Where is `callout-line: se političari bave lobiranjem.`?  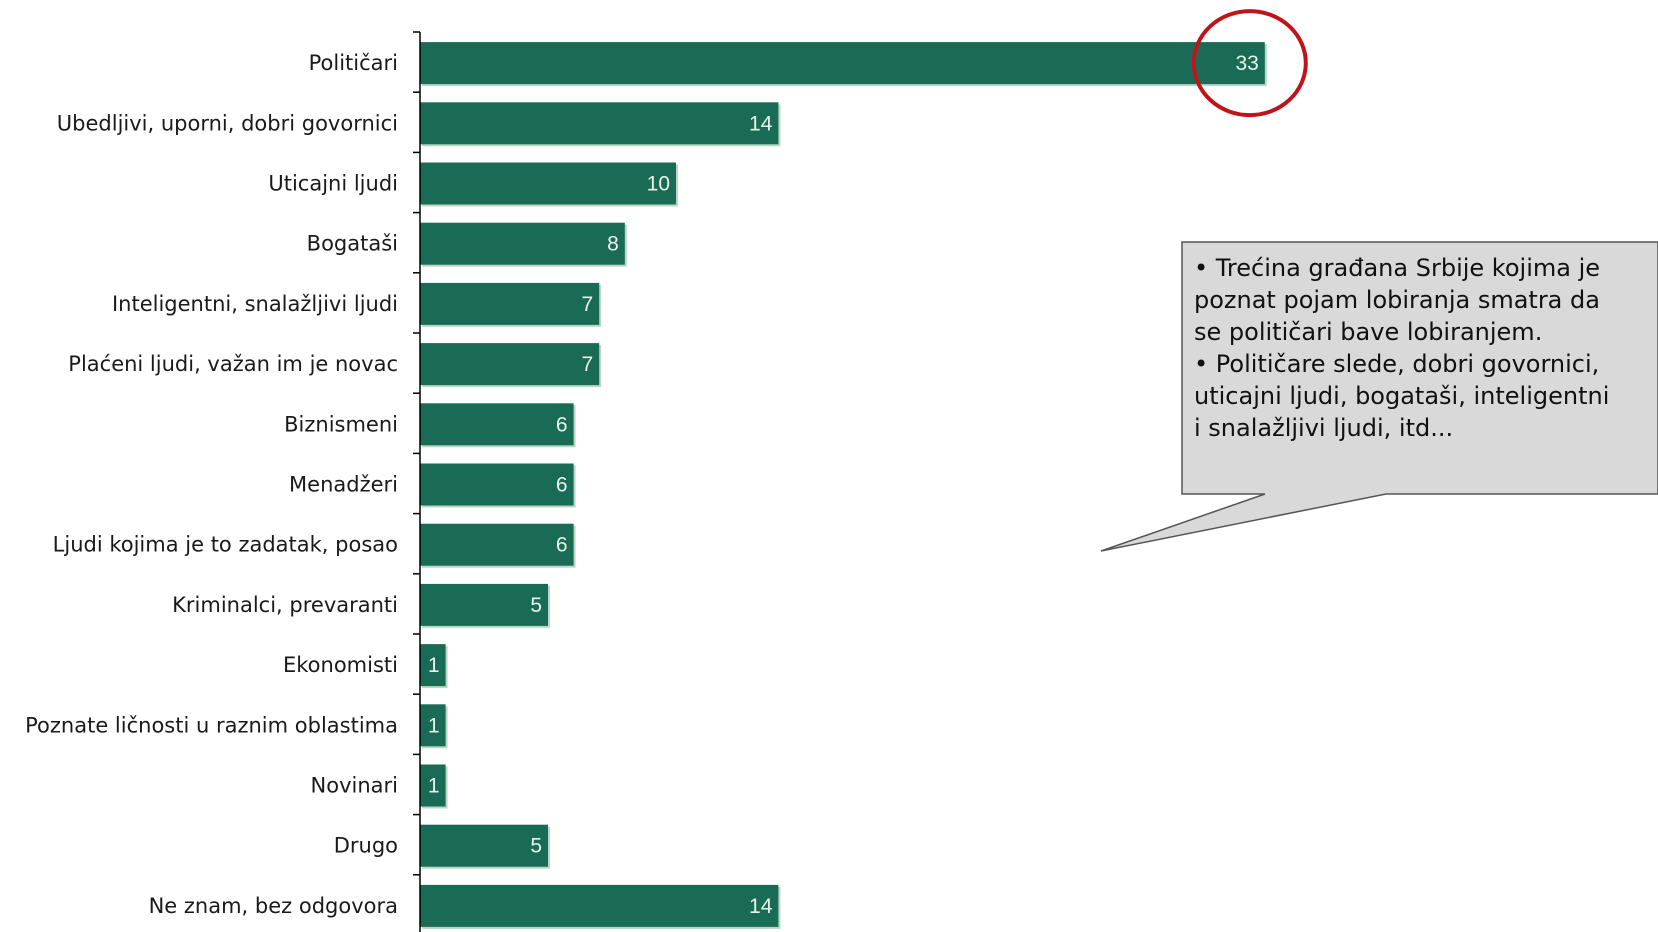
callout-line: se političari bave lobiranjem. is located at coordinates (1368, 332).